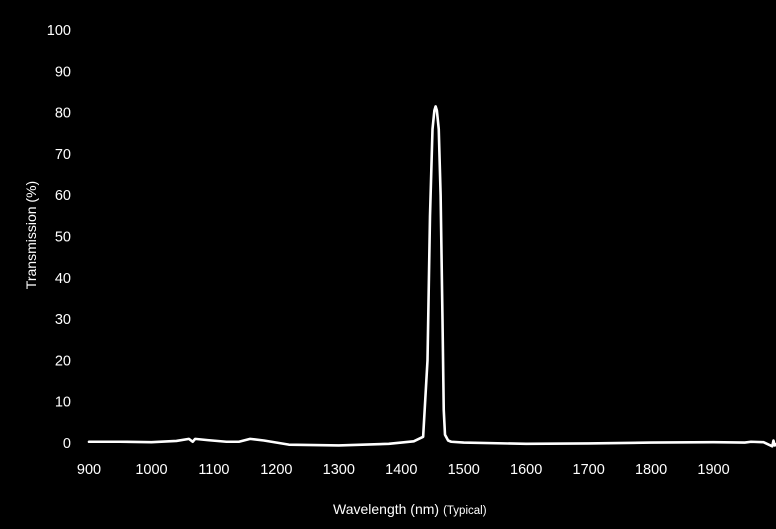 This screenshot has height=529, width=776. What do you see at coordinates (589, 470) in the screenshot?
I see `x-tick-label: 1700` at bounding box center [589, 470].